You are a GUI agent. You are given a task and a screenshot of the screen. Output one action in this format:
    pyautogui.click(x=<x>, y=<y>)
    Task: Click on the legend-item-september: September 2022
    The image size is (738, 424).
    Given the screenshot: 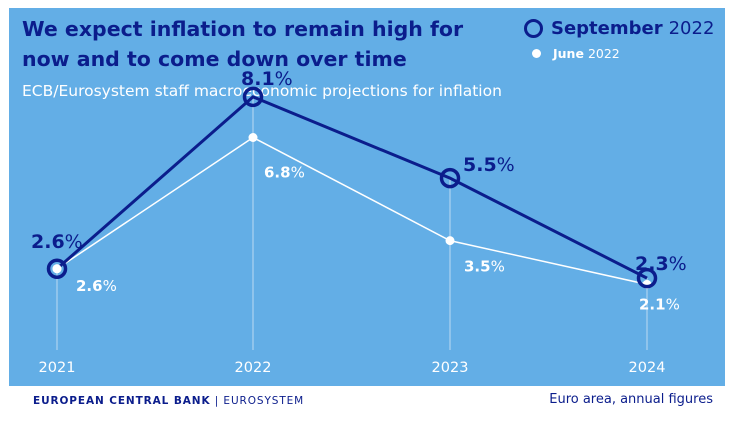 What is the action you would take?
    pyautogui.click(x=619, y=28)
    